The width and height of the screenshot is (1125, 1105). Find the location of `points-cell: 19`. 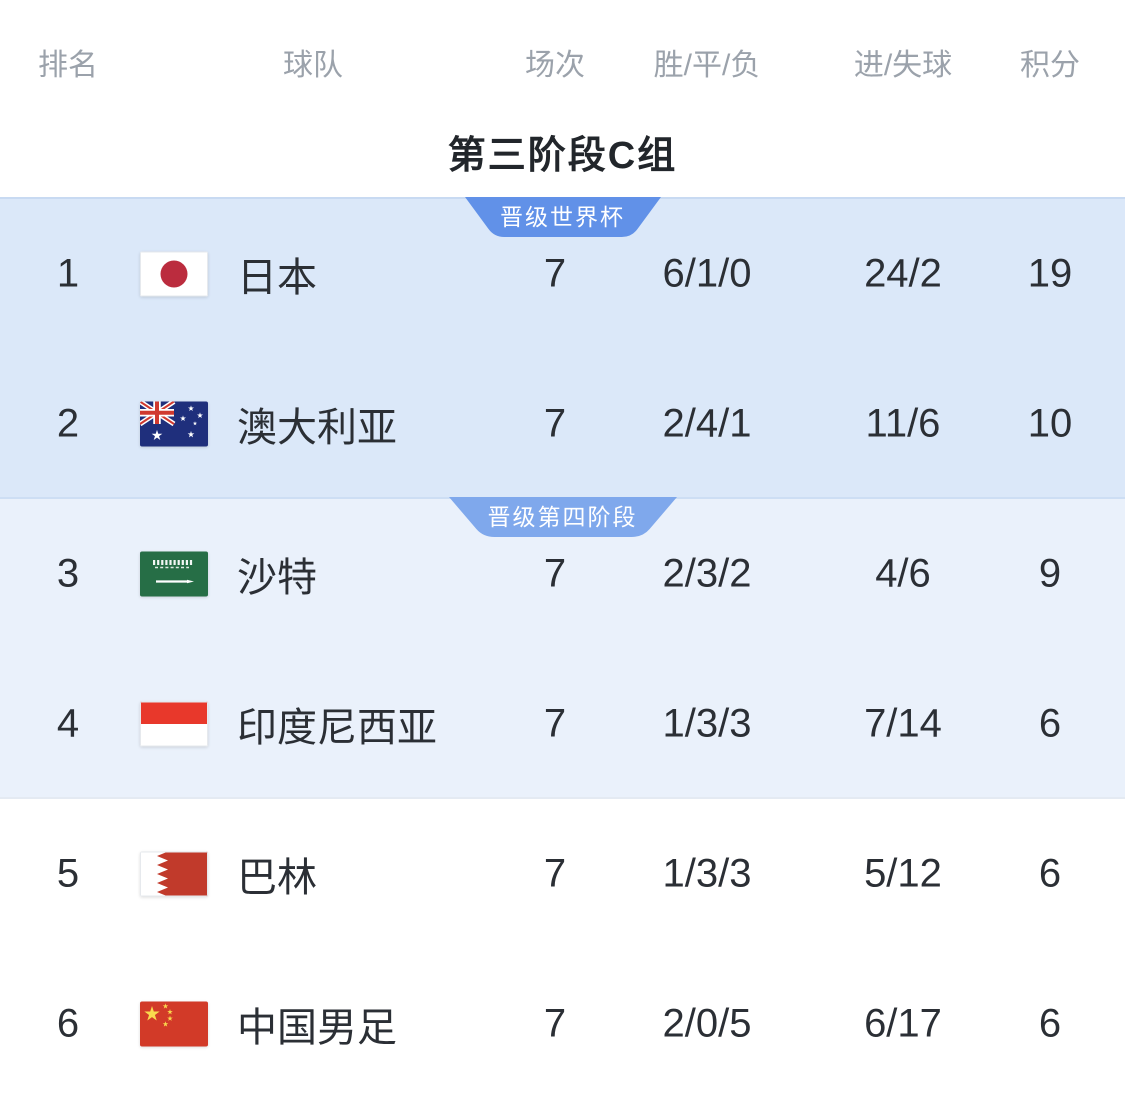

points-cell: 19 is located at coordinates (1050, 273).